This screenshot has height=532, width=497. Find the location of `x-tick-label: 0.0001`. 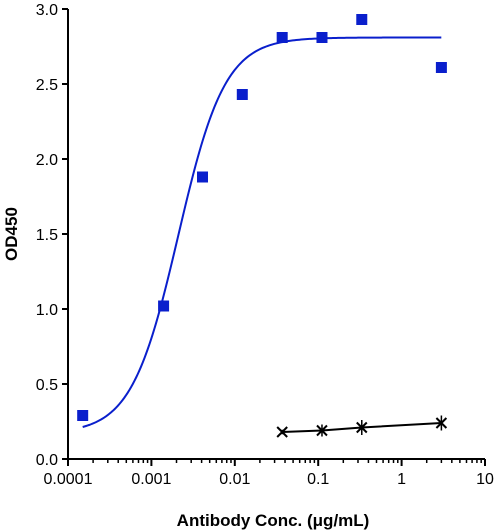

x-tick-label: 0.0001 is located at coordinates (68, 479).